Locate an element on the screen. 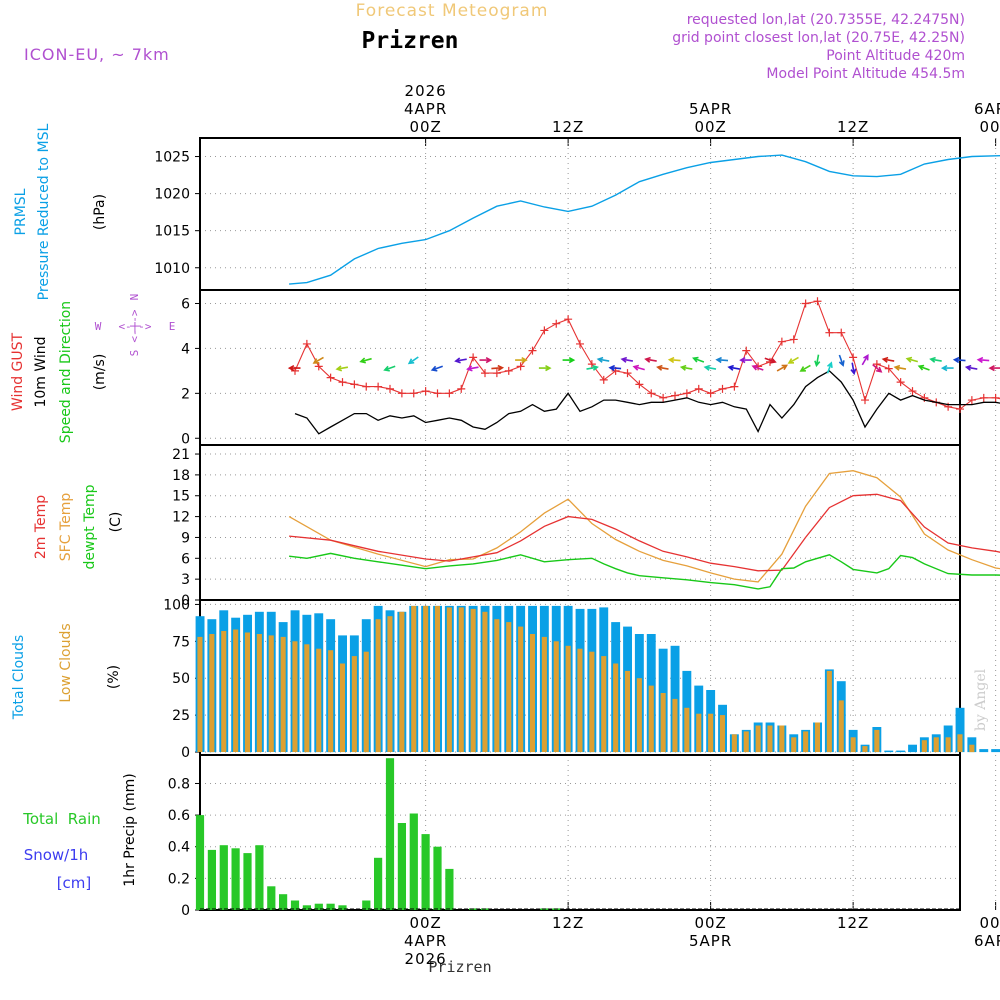 The width and height of the screenshot is (1000, 1000). clouds-unit: (%) is located at coordinates (114, 677).